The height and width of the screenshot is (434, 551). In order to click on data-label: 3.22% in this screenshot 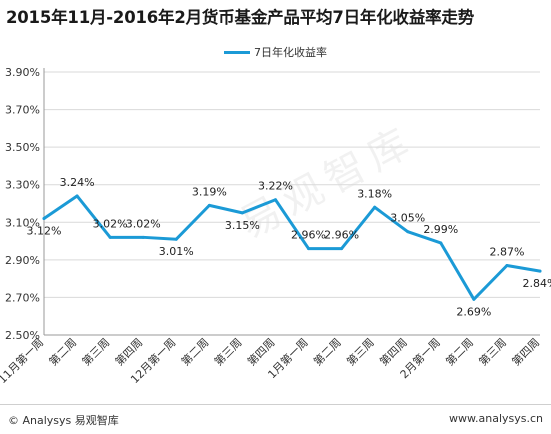, I will do `click(275, 186)`.